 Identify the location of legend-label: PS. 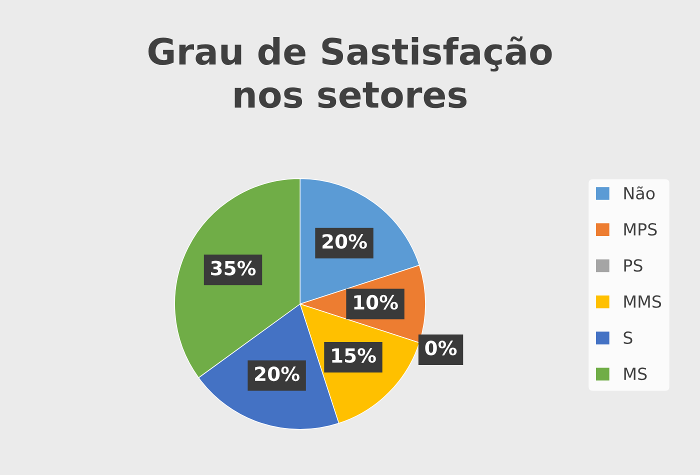
(633, 265).